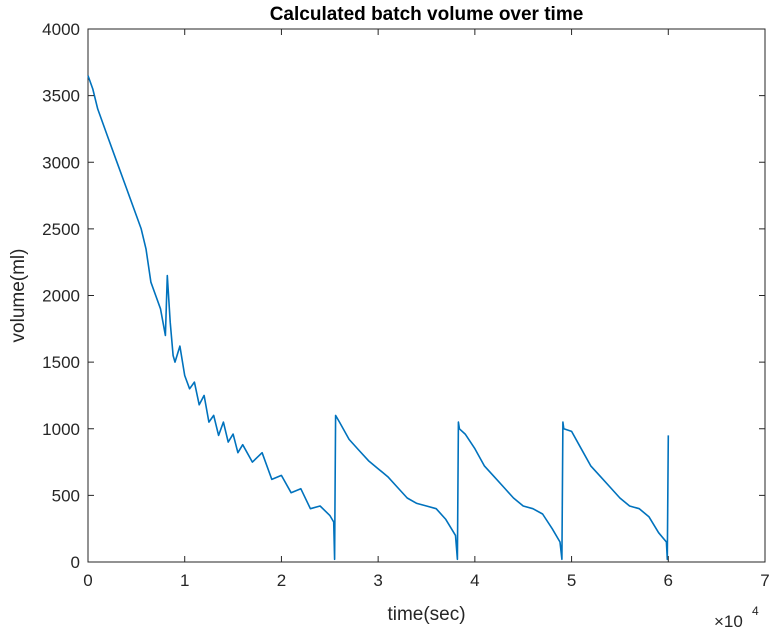 The image size is (772, 635). I want to click on x-exponent-power: 4, so click(755, 611).